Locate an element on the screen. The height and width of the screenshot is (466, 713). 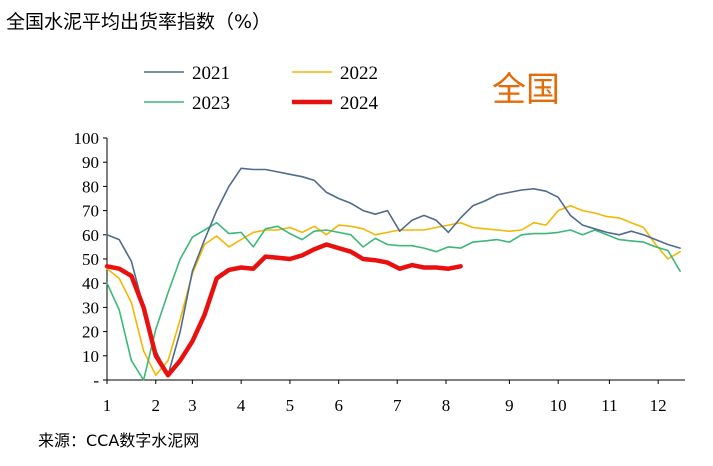
y-tick-label: 100 is located at coordinates (87, 138).